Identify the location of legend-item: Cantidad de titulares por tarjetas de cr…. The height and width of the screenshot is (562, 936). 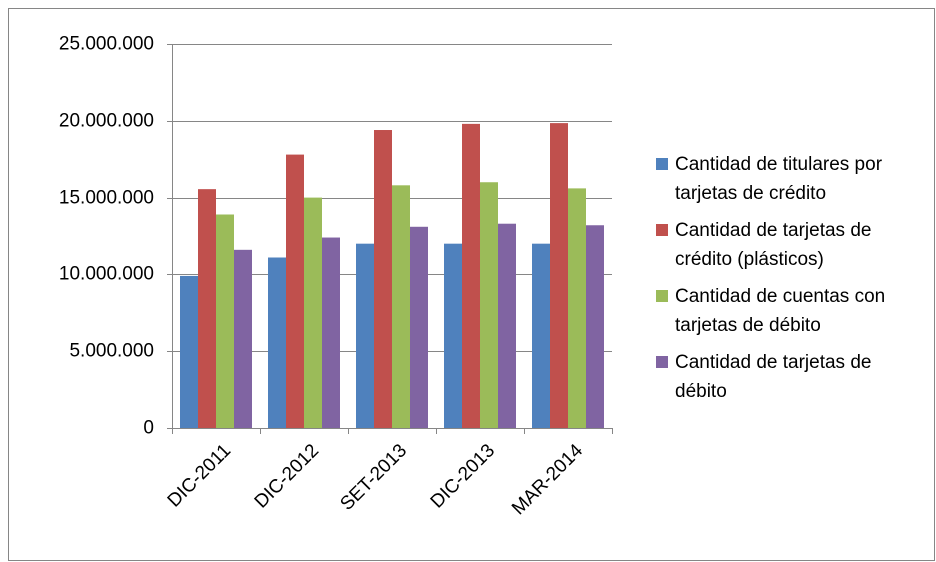
(787, 179).